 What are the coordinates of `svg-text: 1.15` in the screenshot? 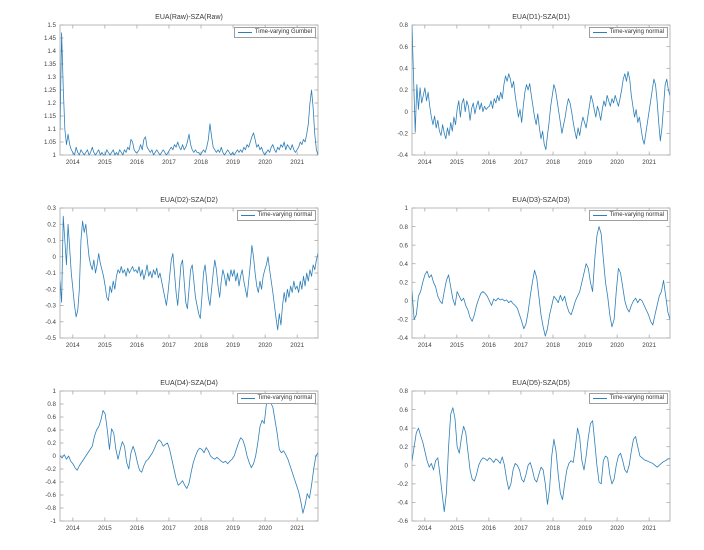 It's located at (50, 116).